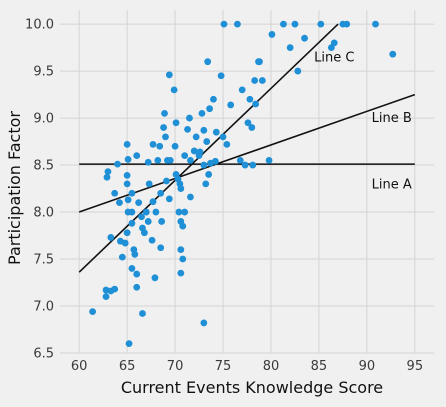  Describe the element at coordinates (319, 366) in the screenshot. I see `x-tick-label: 85` at that location.